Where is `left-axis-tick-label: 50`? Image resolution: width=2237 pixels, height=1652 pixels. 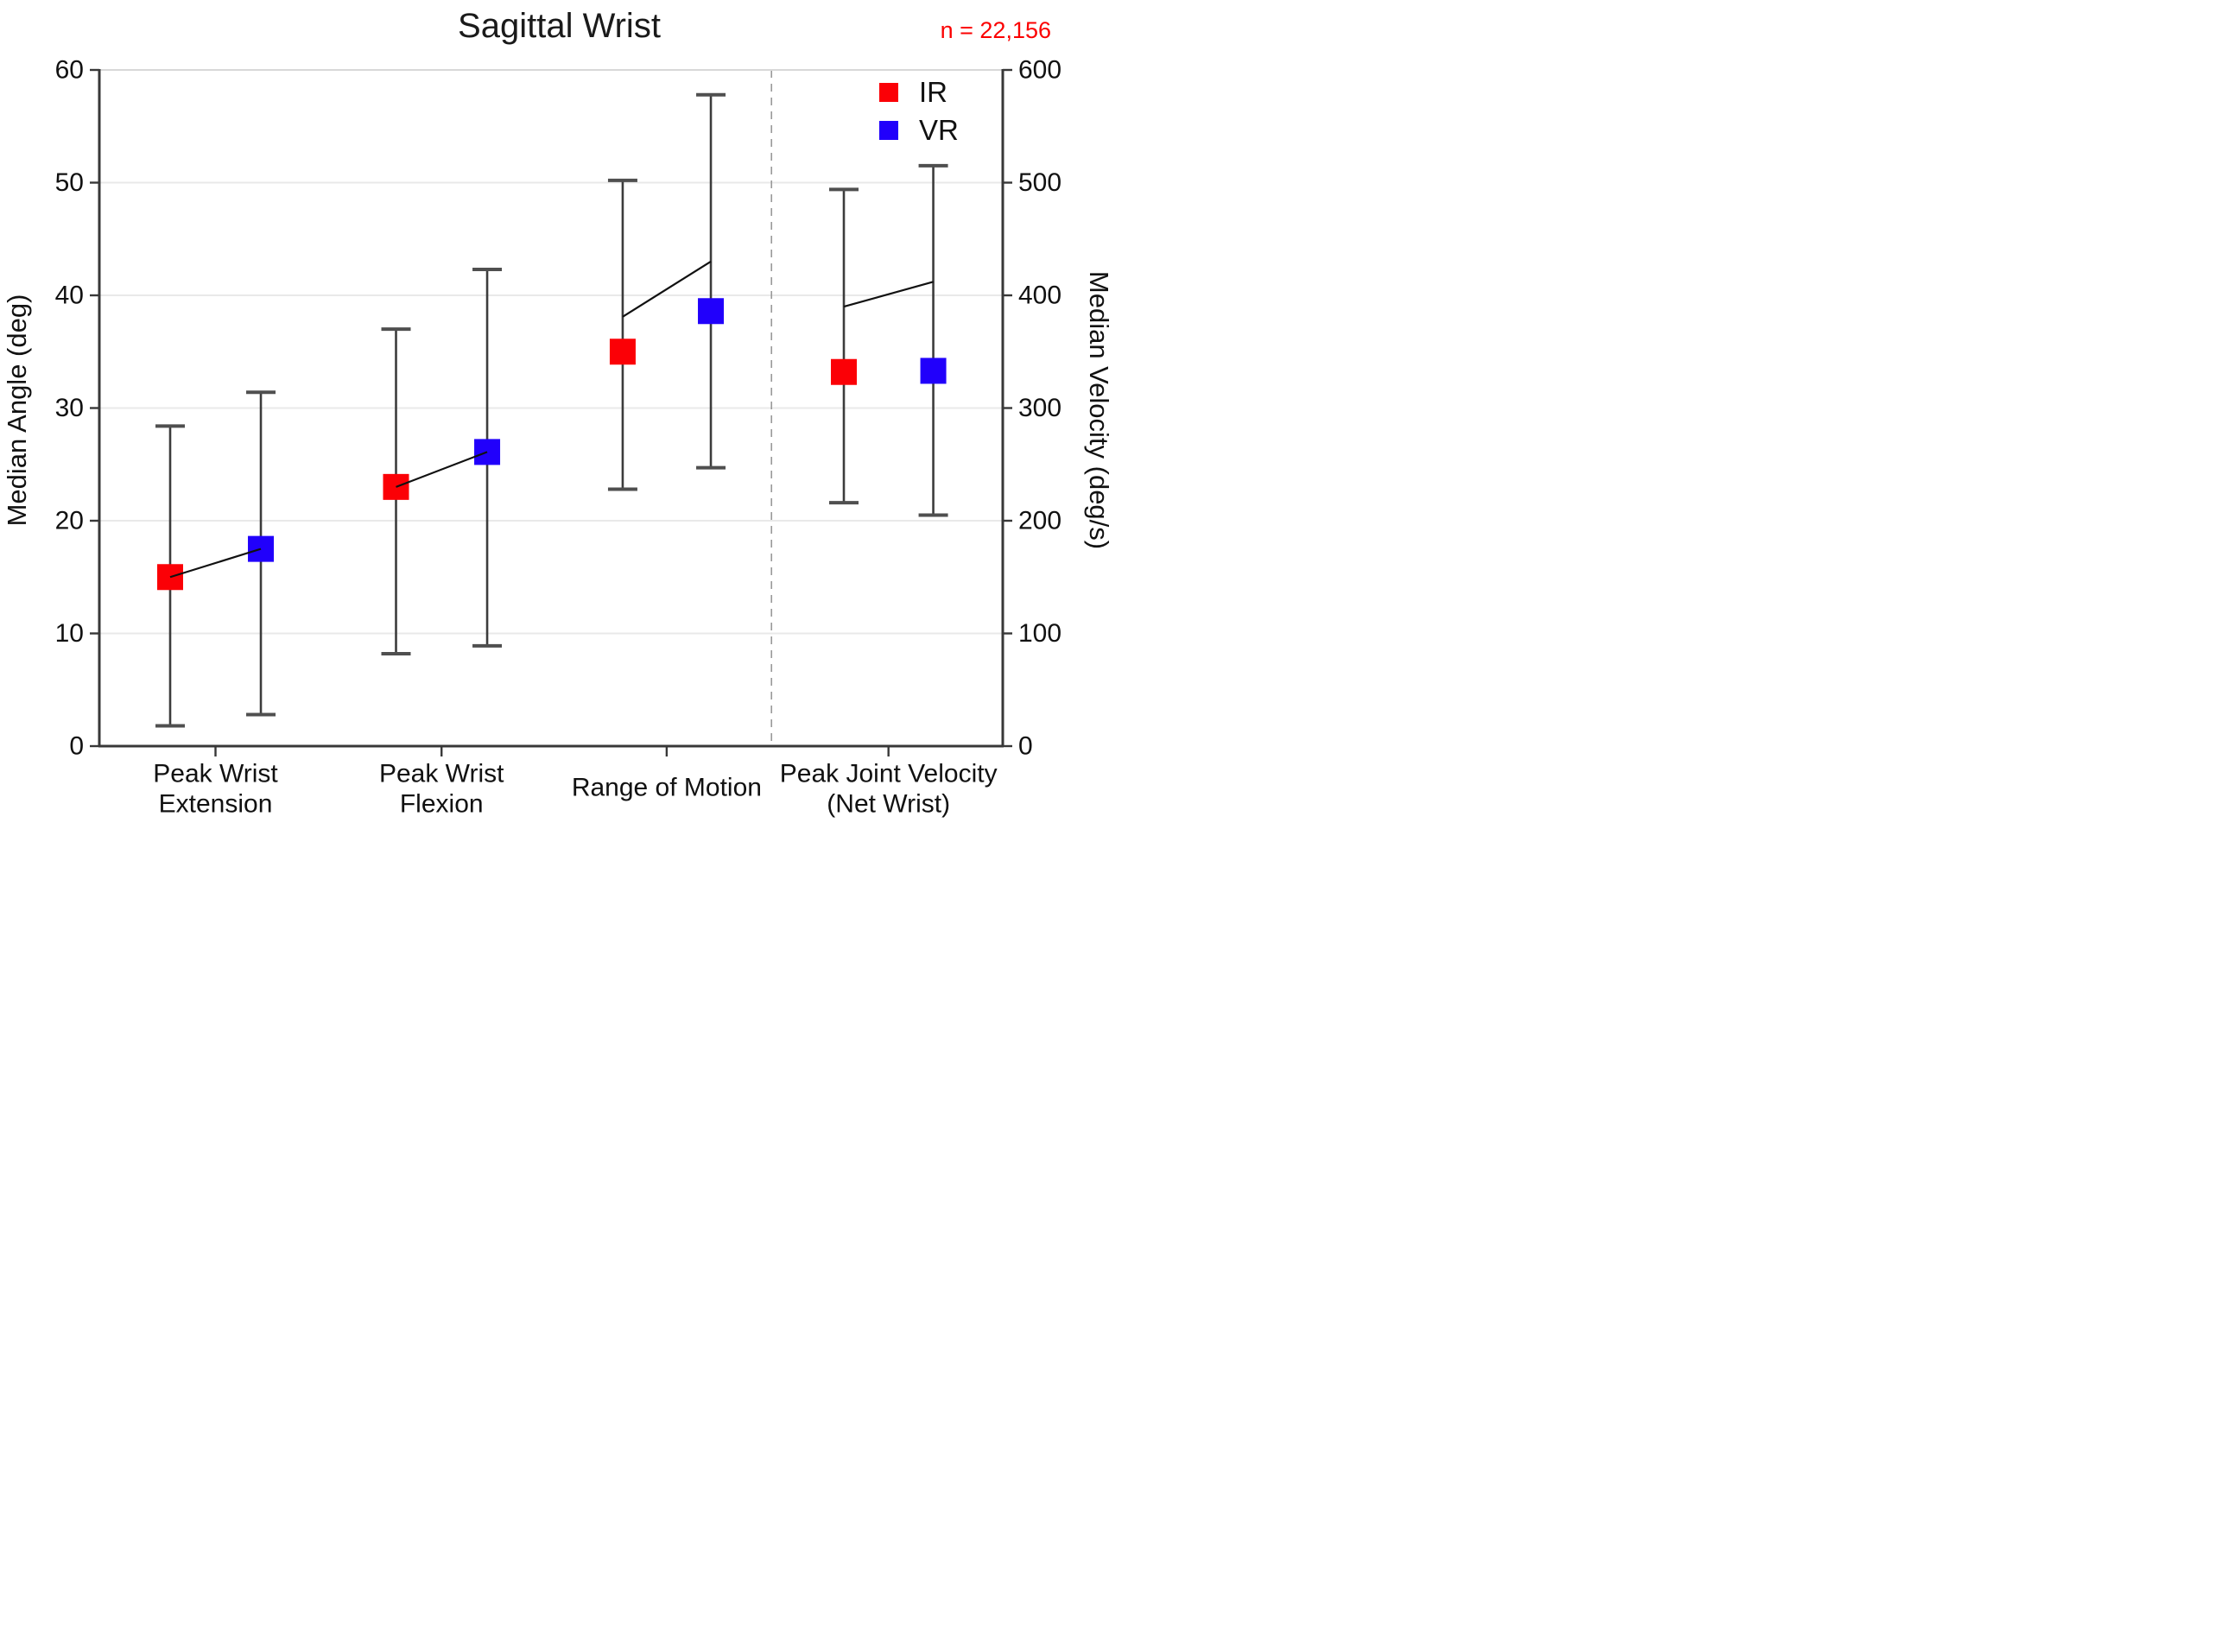
left-axis-tick-label: 50 is located at coordinates (69, 182).